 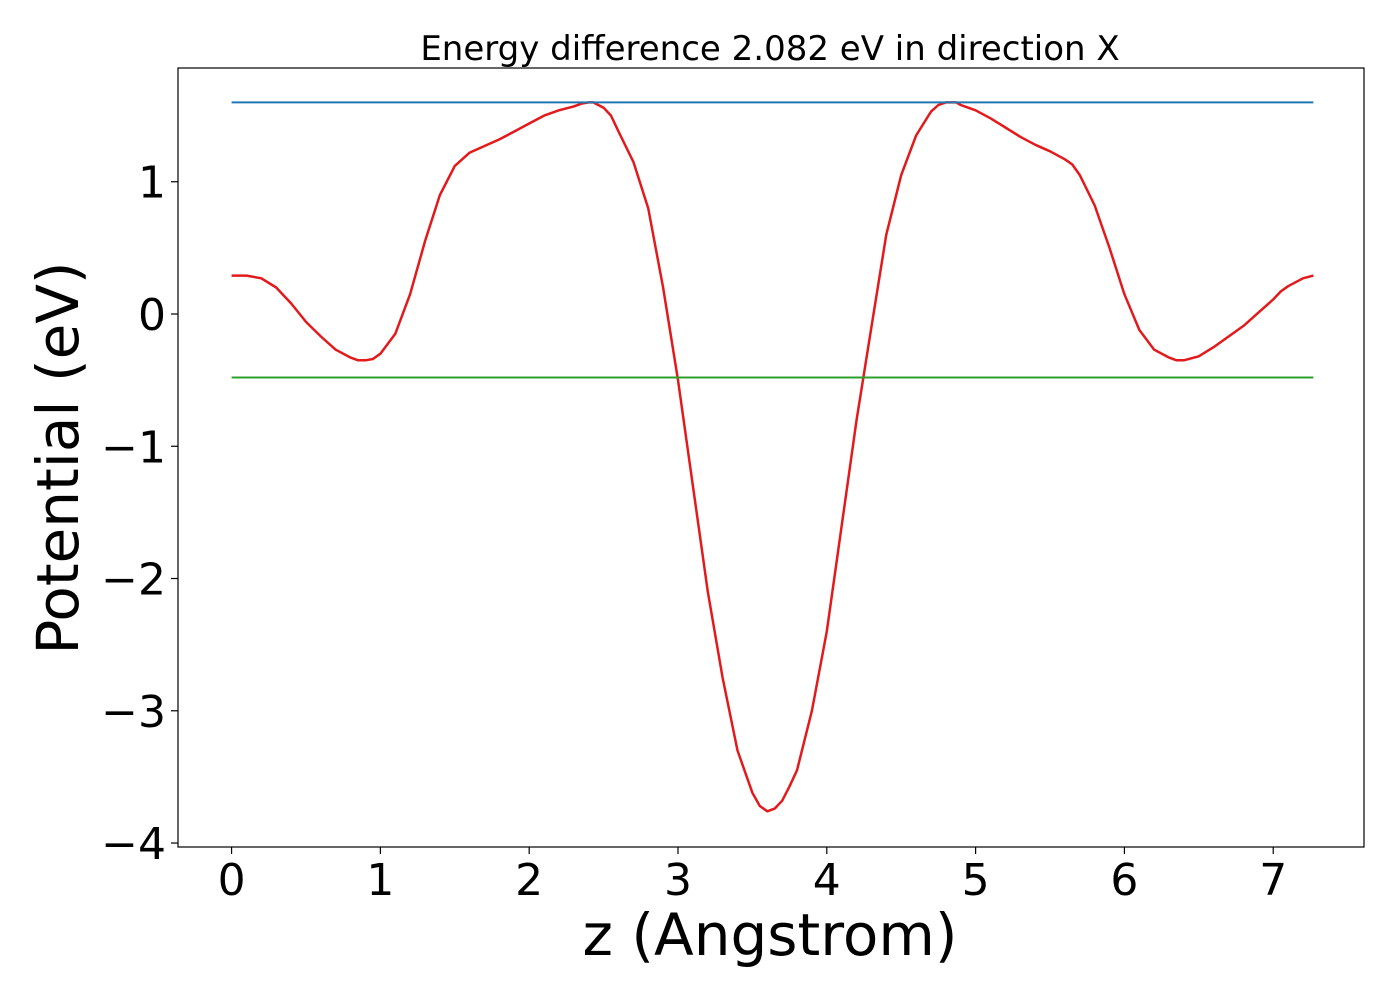 I want to click on x-axis-ticks: 0 1 2 3 4 5 6 7, so click(x=752, y=876).